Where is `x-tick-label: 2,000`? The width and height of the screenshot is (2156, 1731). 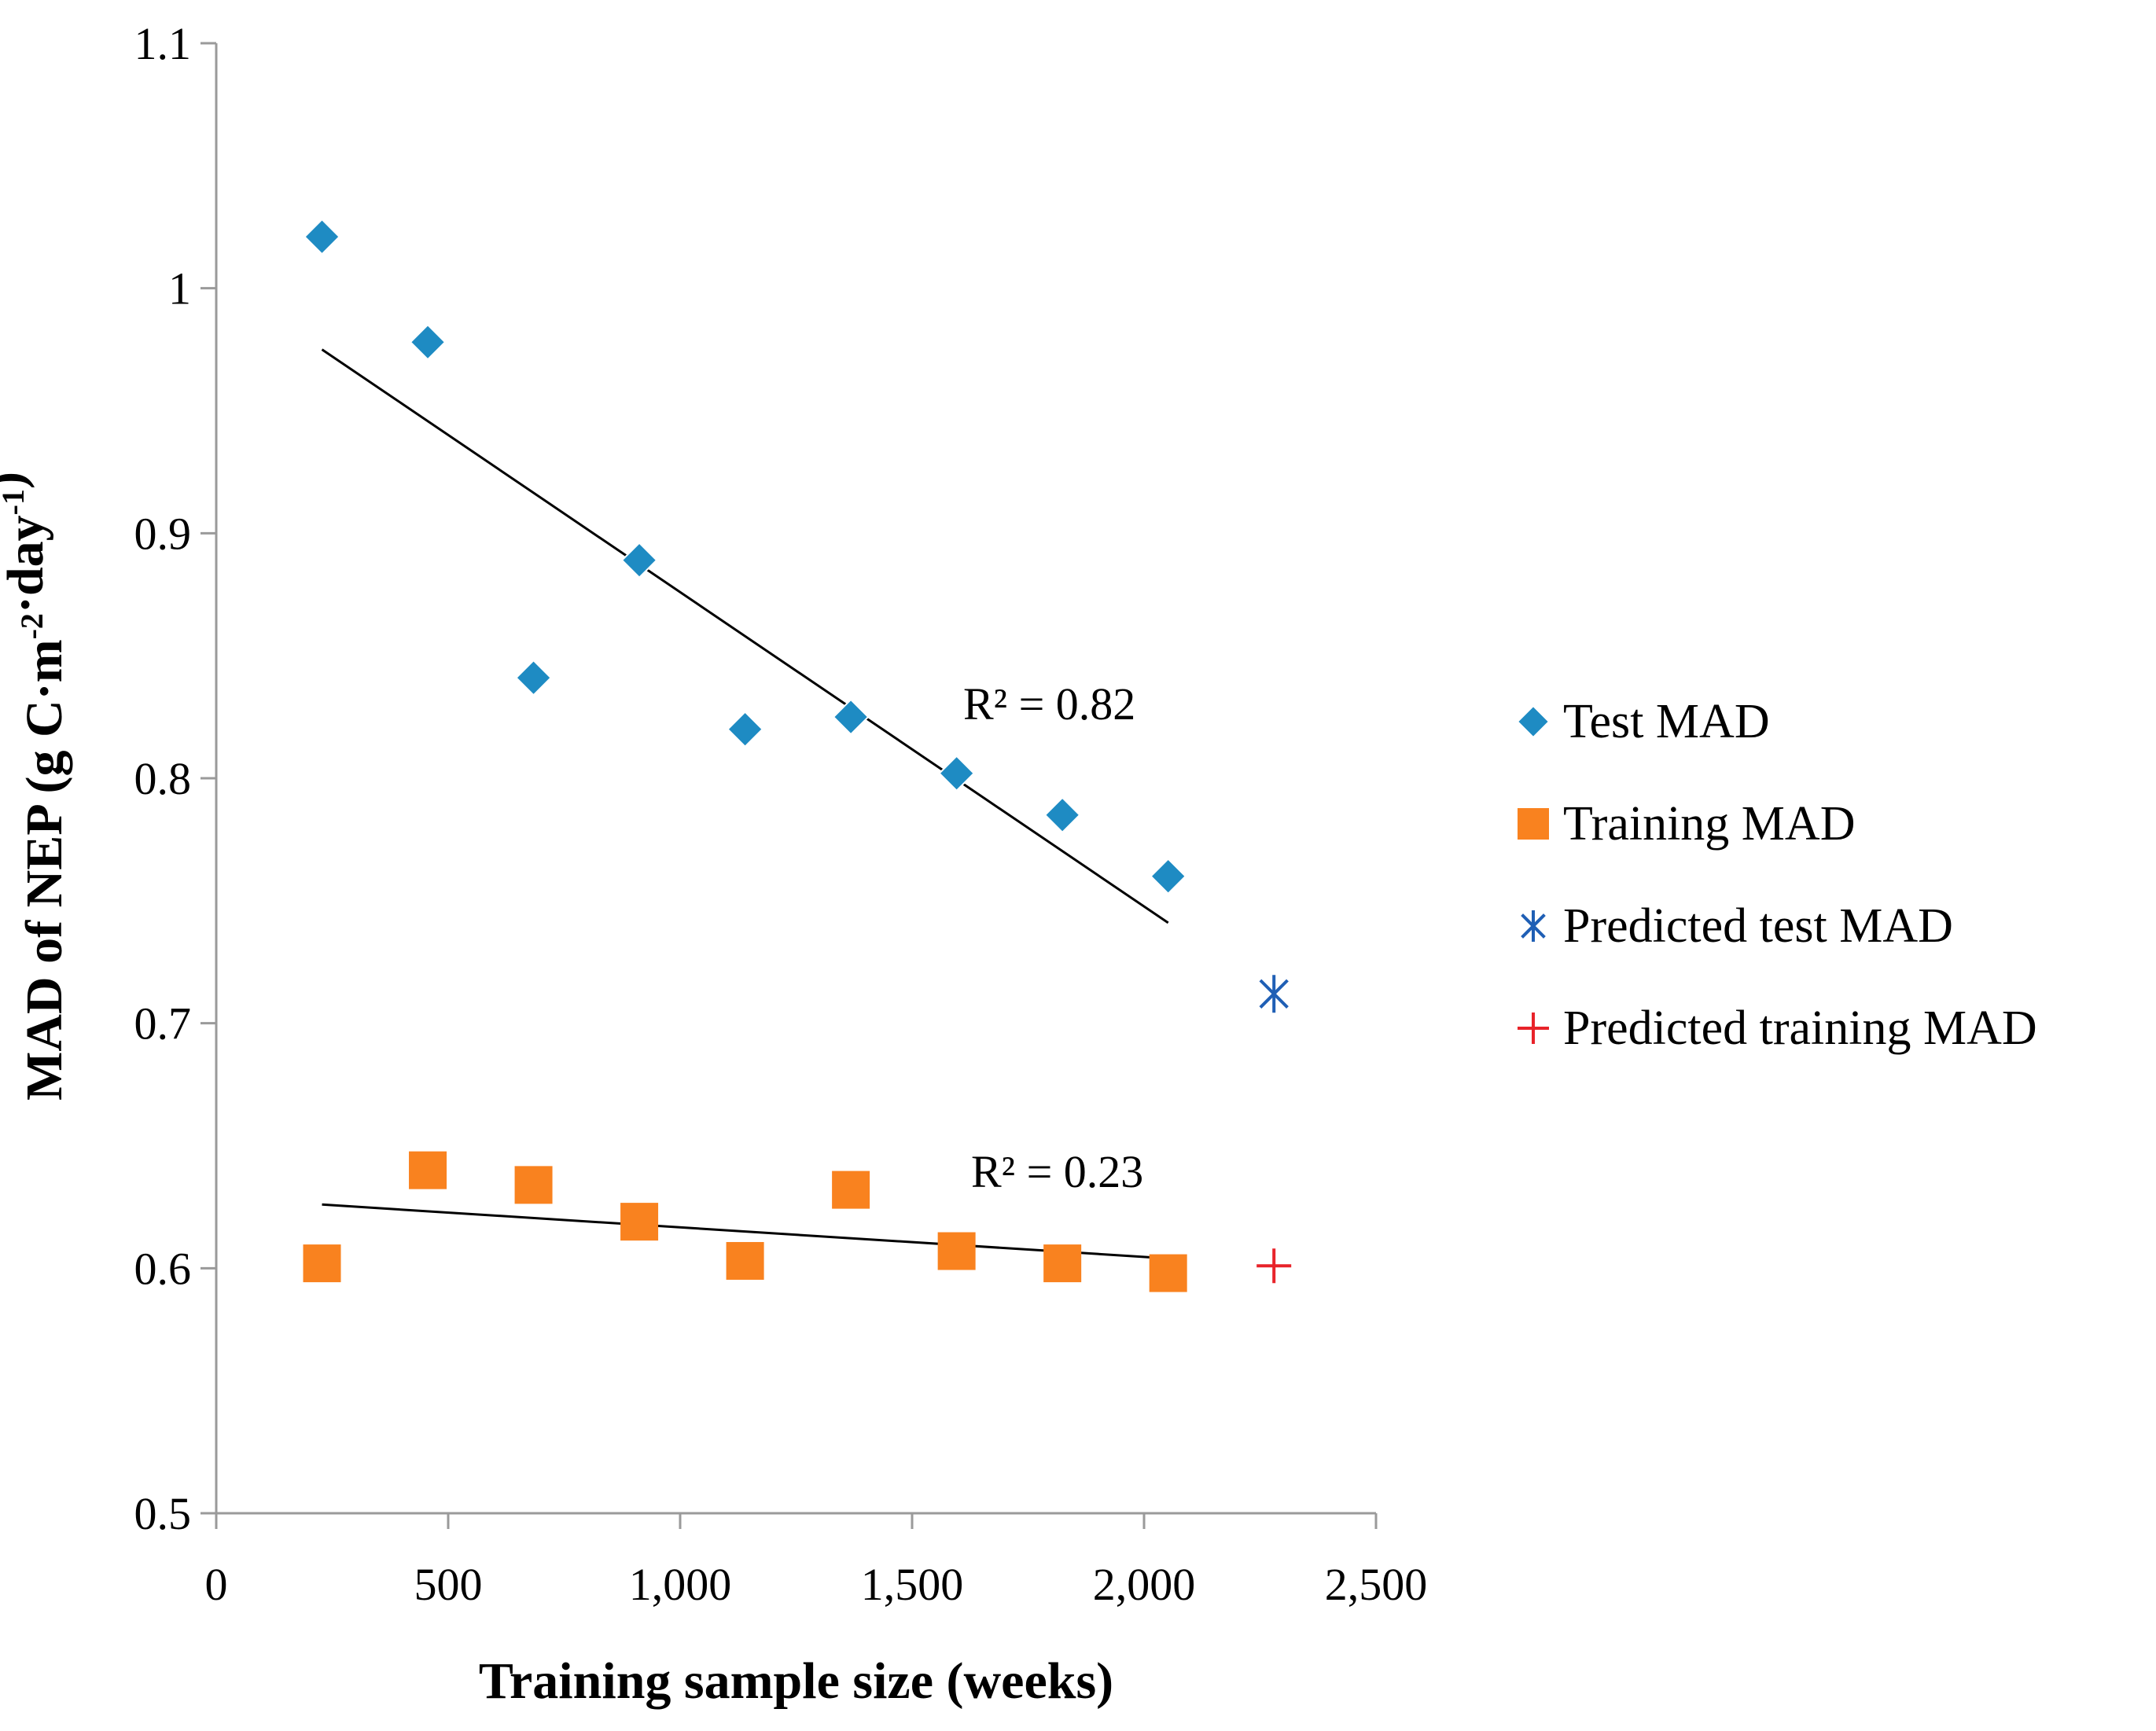
x-tick-label: 2,000 is located at coordinates (1144, 1584).